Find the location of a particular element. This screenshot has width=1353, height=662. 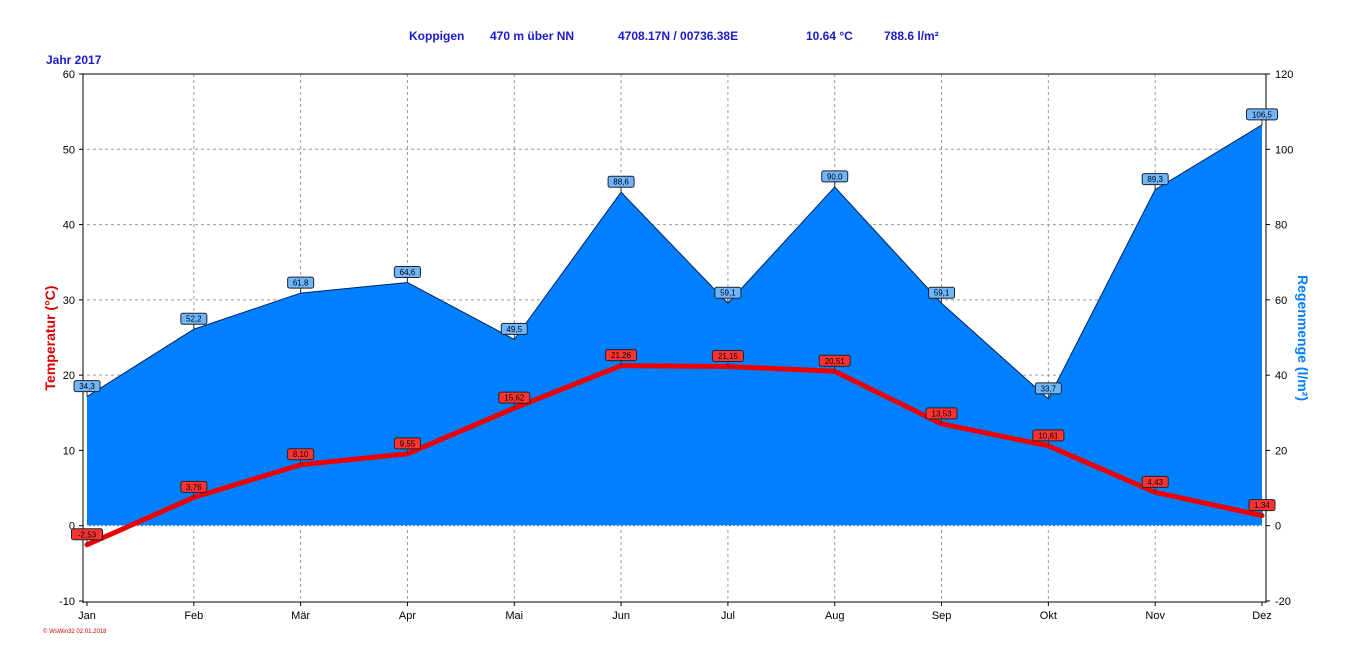

temperature-value-label: 15,62 is located at coordinates (514, 398).